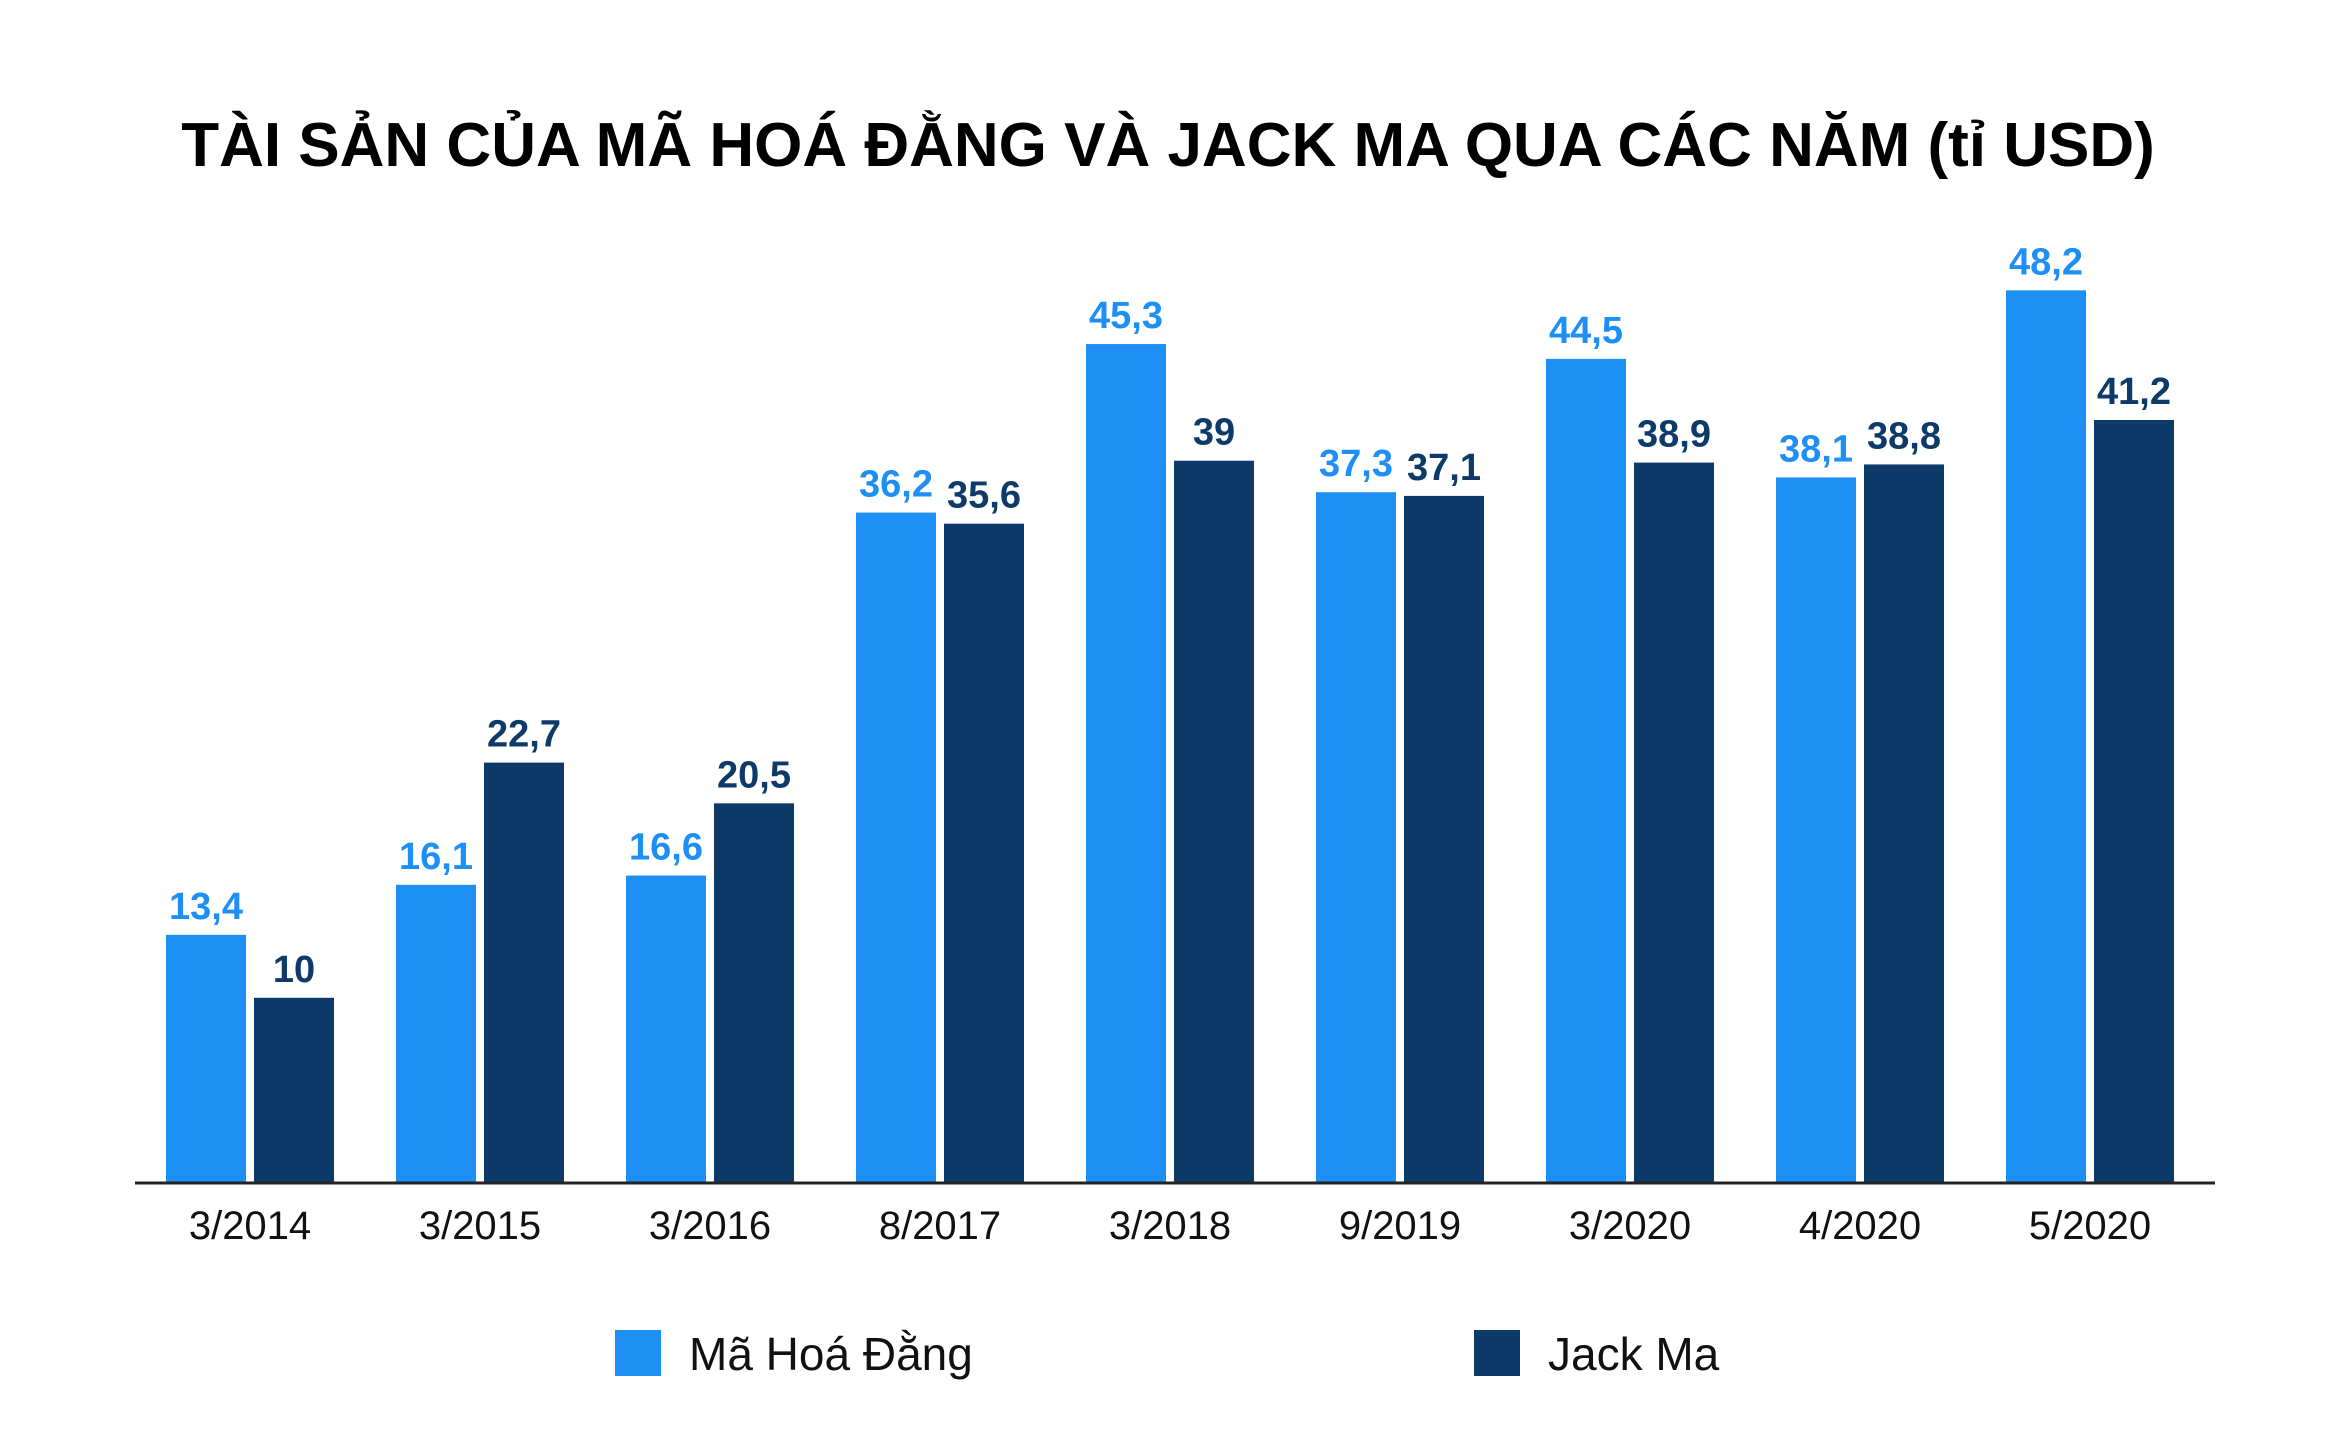 The height and width of the screenshot is (1440, 2336). I want to click on x-tick-label-5: 9/2019, so click(1400, 1226).